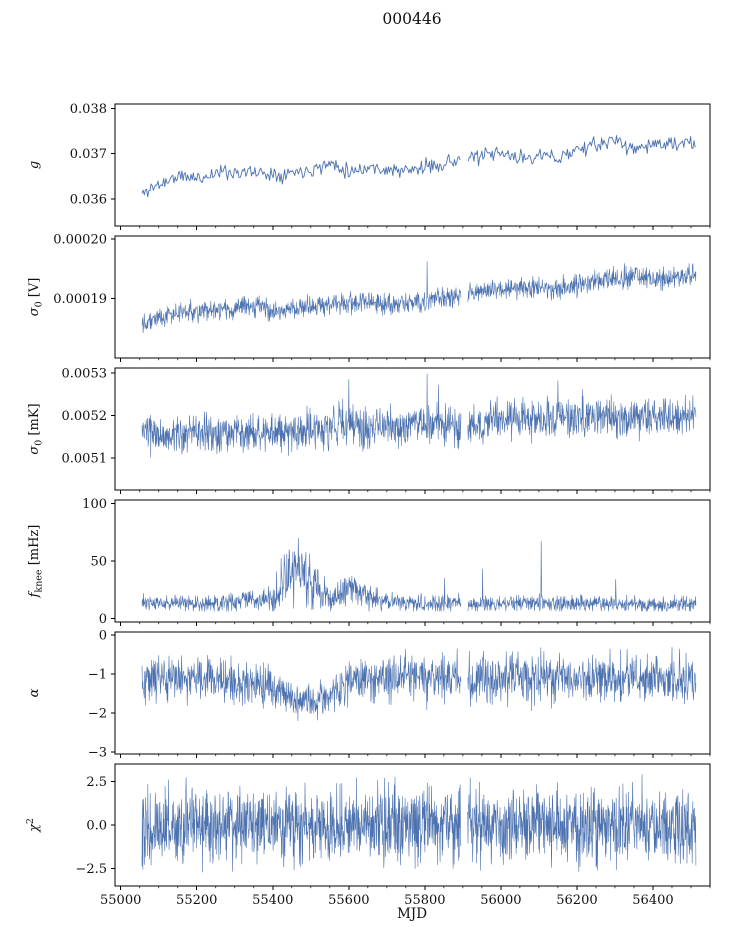  I want to click on x-tick-label: 56000, so click(500, 900).